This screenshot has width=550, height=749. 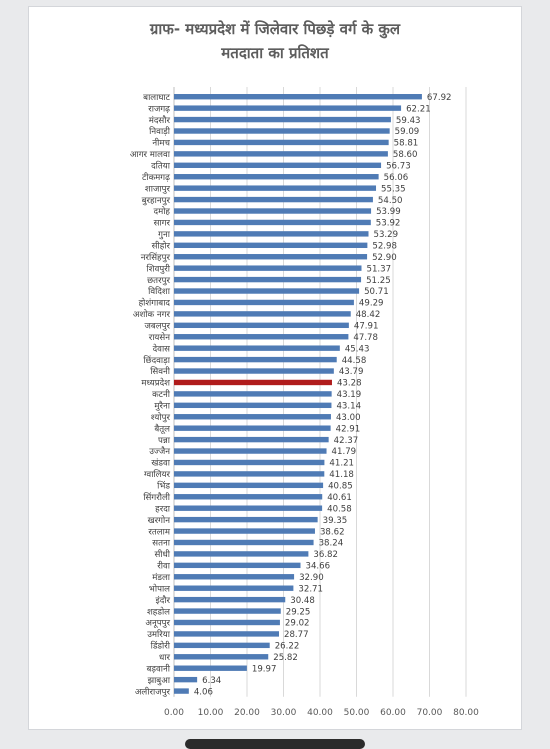 I want to click on category-label: कटनी, so click(x=161, y=394).